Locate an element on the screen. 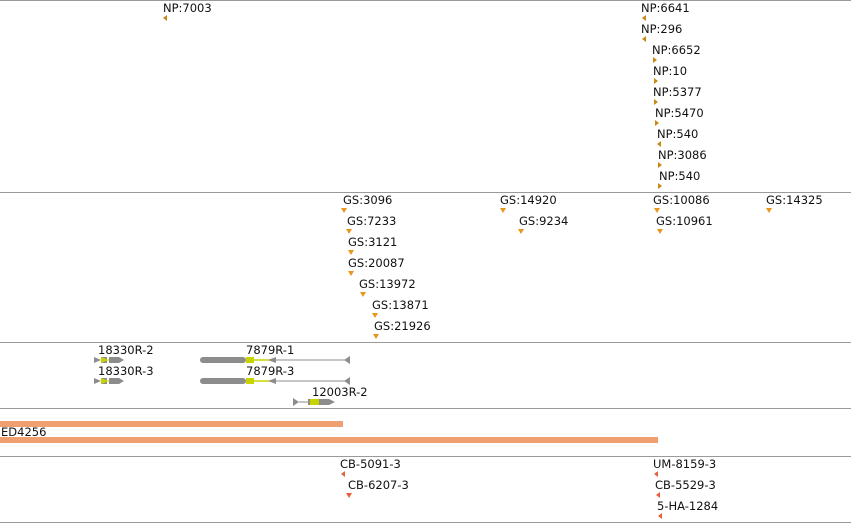 This screenshot has width=851, height=523. gs-feature-label: GS:3121 is located at coordinates (373, 242).